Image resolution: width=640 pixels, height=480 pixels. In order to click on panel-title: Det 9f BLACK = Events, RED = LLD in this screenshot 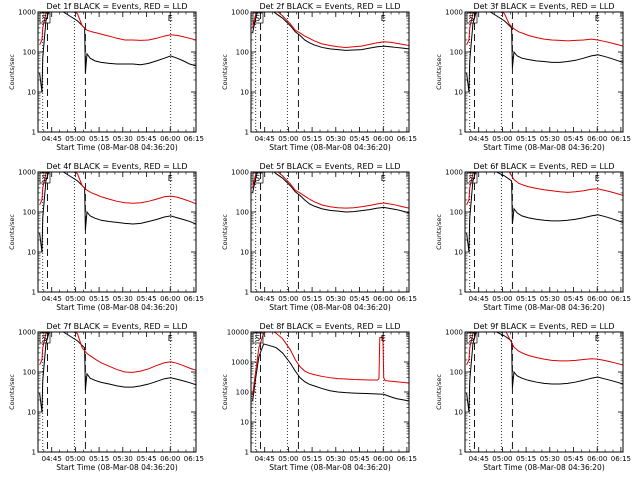, I will do `click(543, 326)`.